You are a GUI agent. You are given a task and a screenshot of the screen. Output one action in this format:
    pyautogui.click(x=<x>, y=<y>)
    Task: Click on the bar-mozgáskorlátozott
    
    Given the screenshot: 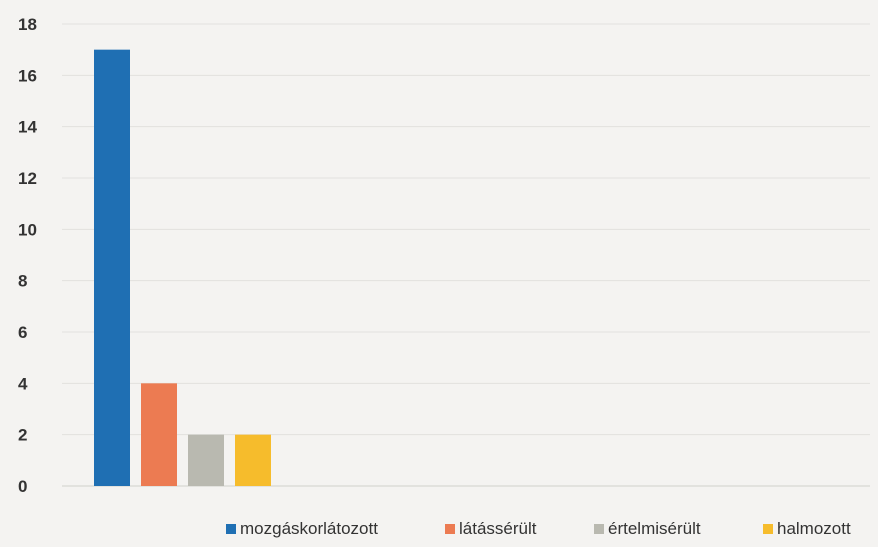 What is the action you would take?
    pyautogui.click(x=112, y=268)
    